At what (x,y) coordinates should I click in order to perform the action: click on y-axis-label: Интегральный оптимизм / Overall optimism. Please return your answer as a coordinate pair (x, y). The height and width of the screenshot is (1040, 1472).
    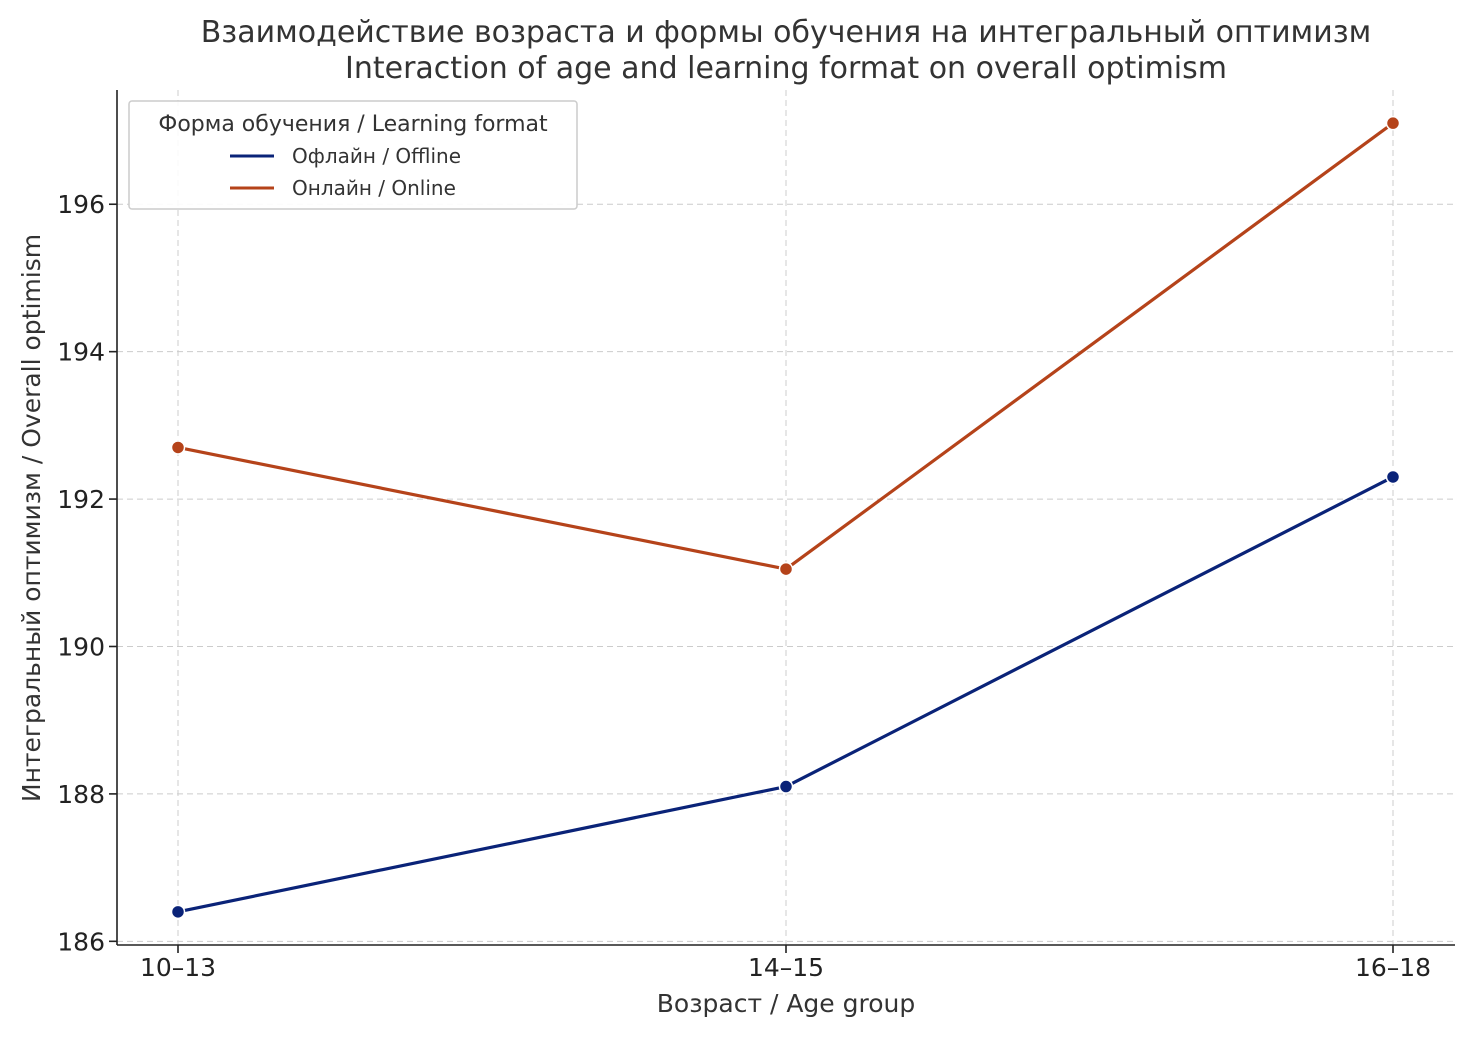
    Looking at the image, I should click on (31, 518).